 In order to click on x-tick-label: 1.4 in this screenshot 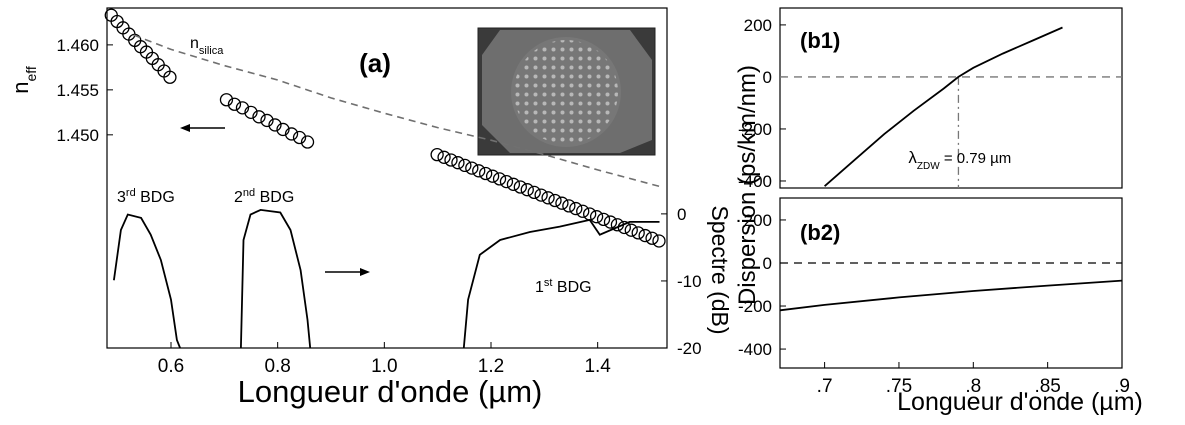, I will do `click(597, 366)`.